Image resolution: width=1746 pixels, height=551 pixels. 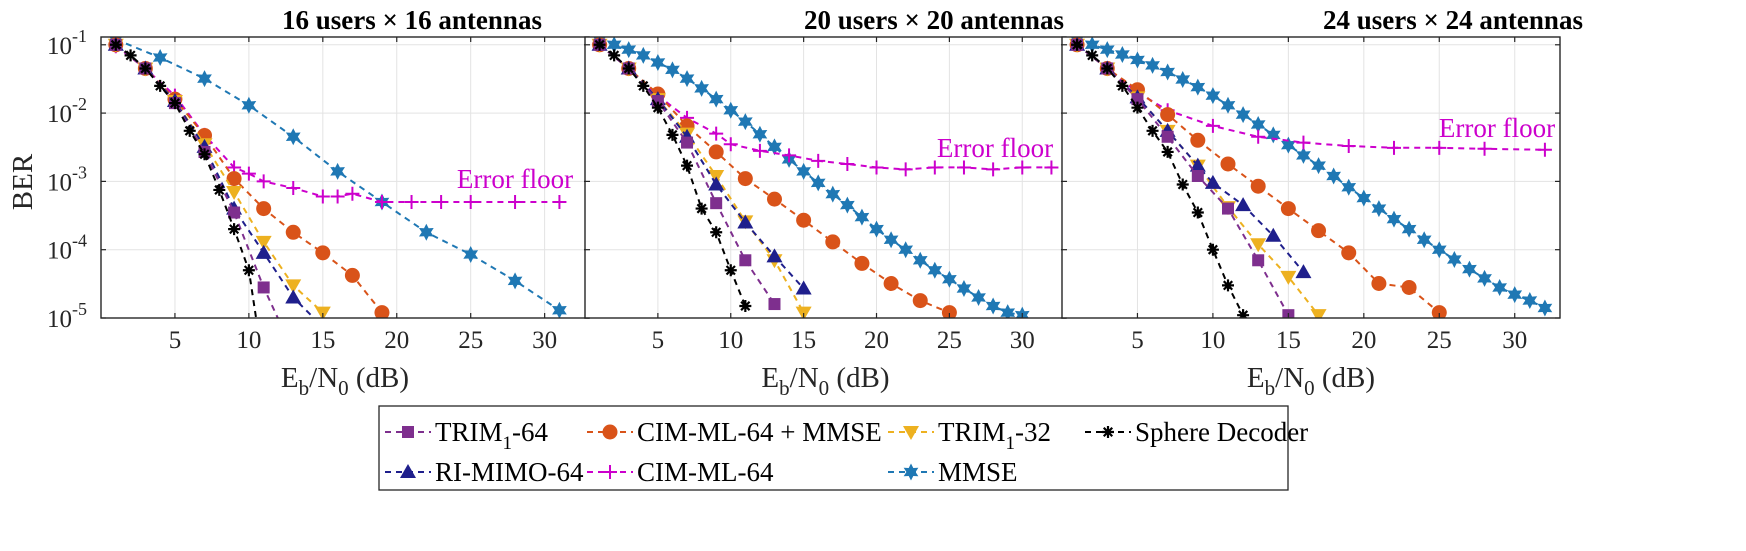 I want to click on axes-frame, so click(x=1311, y=177).